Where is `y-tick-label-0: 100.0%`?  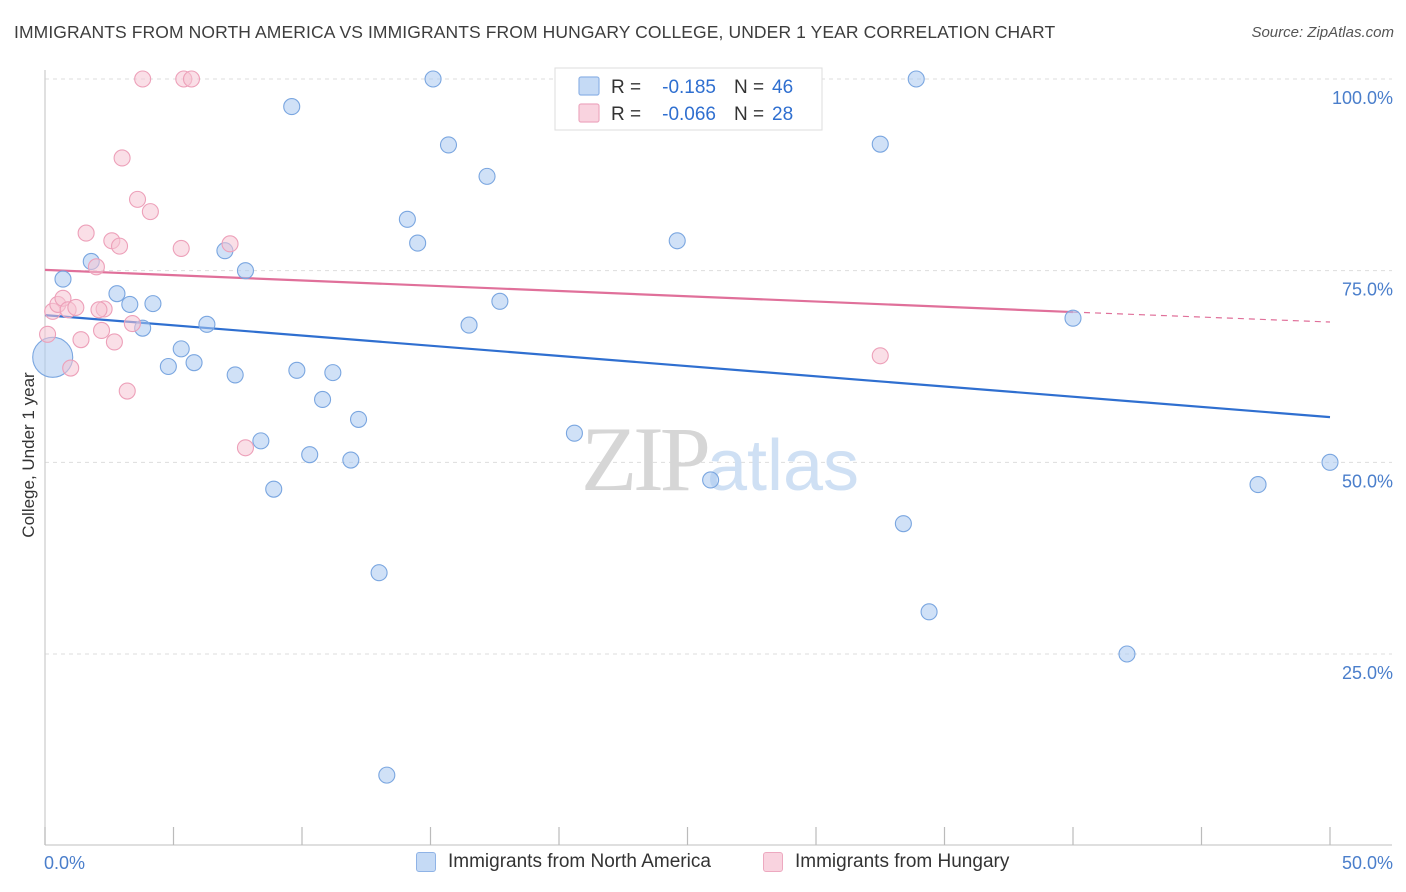 y-tick-label-0: 100.0% is located at coordinates (1362, 98).